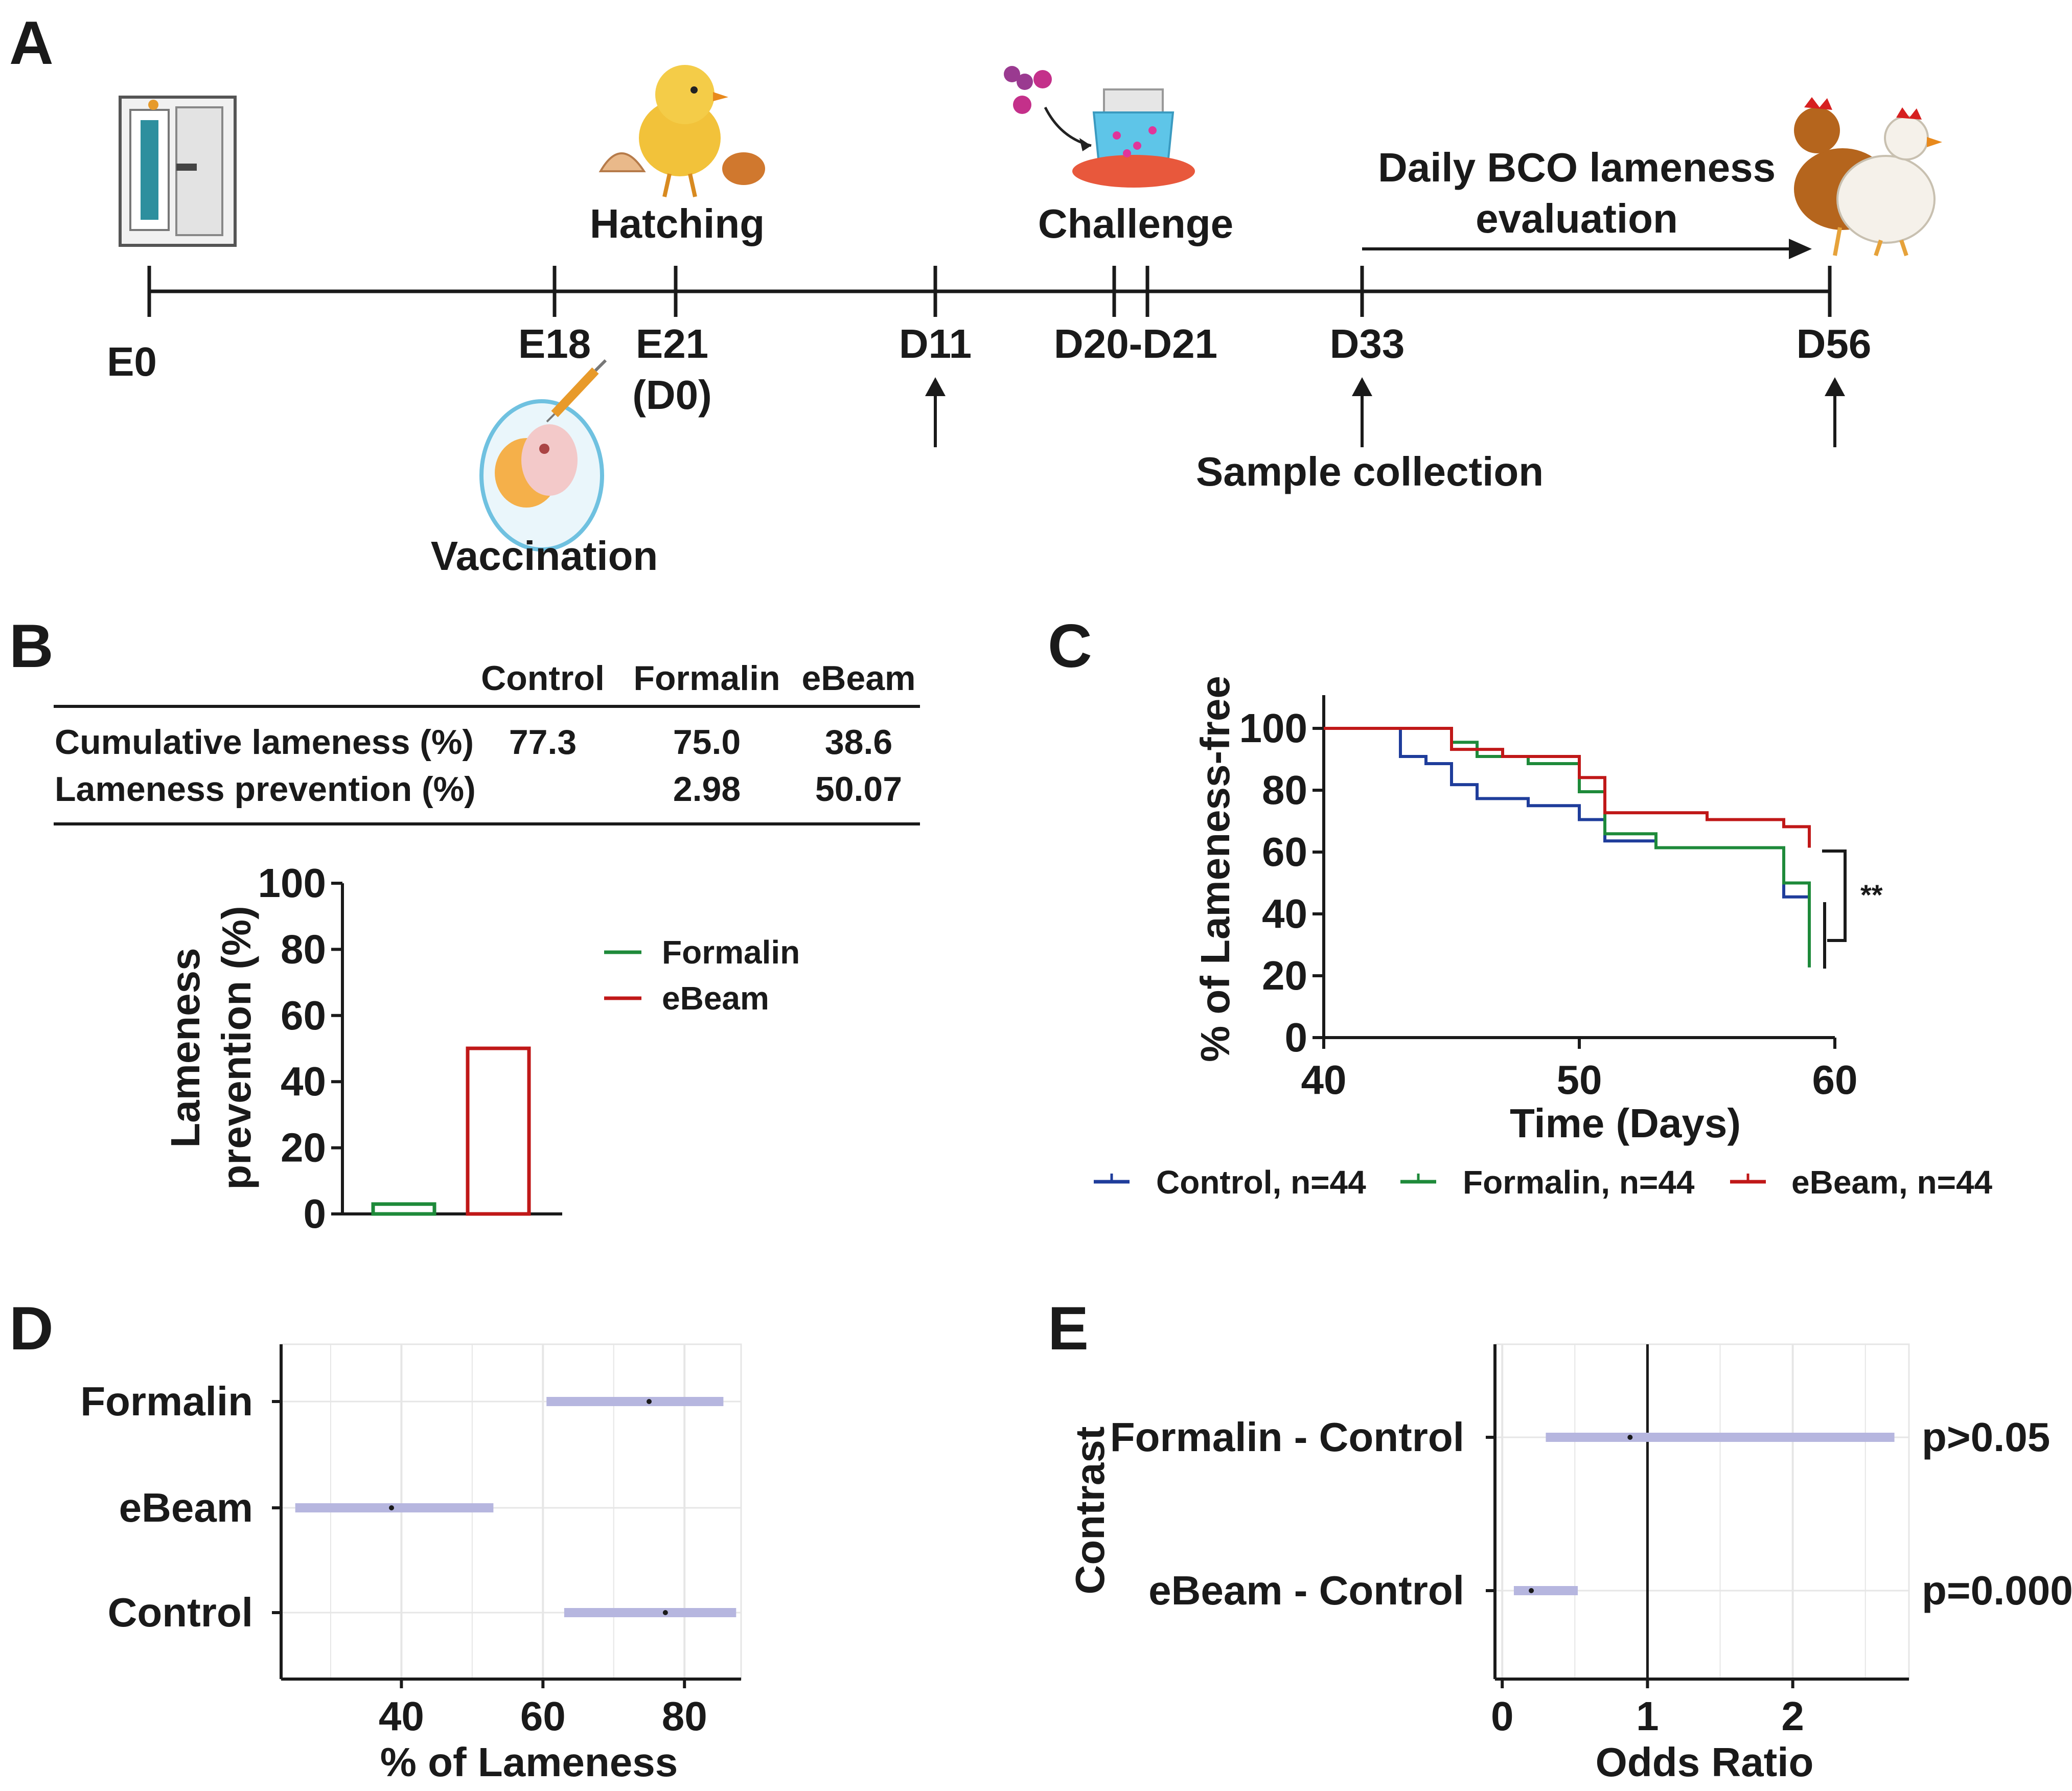 The image size is (2072, 1791). What do you see at coordinates (544, 556) in the screenshot?
I see `vaccination-label: Vaccination` at bounding box center [544, 556].